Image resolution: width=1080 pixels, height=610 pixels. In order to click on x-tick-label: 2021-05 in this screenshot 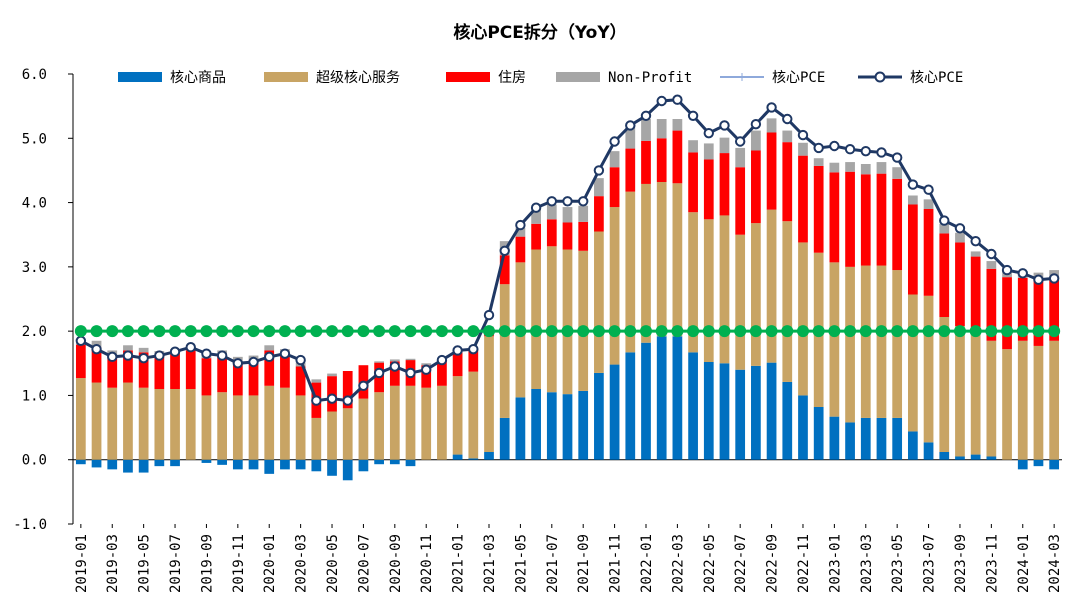, I will do `click(521, 563)`.